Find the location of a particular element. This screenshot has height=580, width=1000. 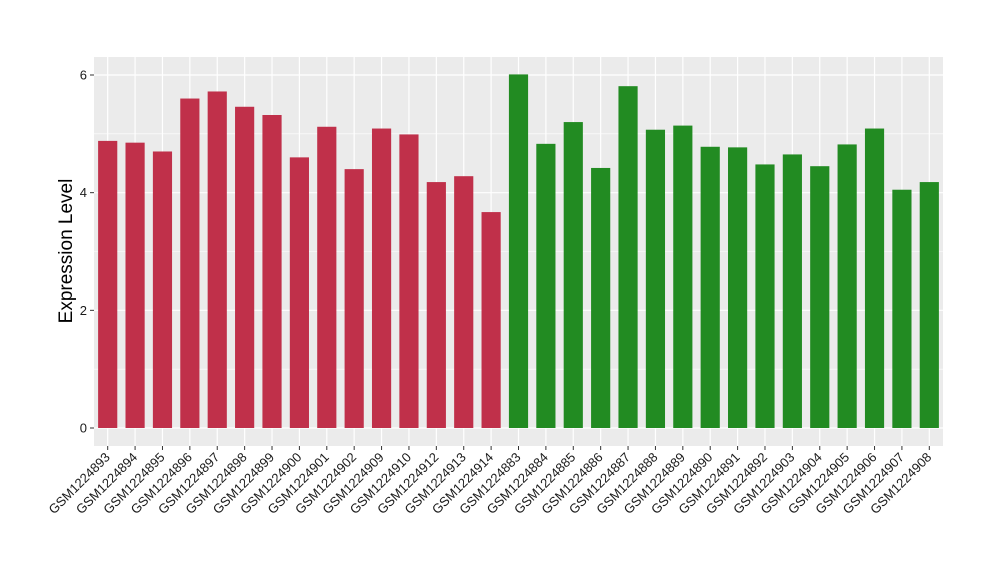

bar-GSM1224892 is located at coordinates (765, 296).